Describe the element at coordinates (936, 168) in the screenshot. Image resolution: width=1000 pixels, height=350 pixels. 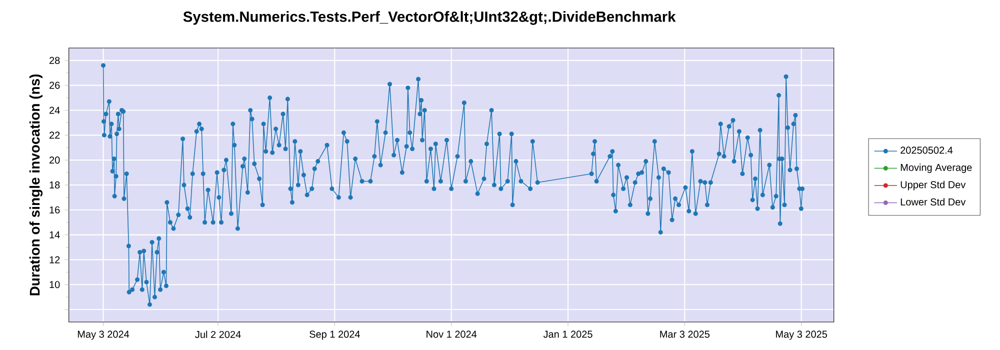
I see `legend-label: Moving Average` at that location.